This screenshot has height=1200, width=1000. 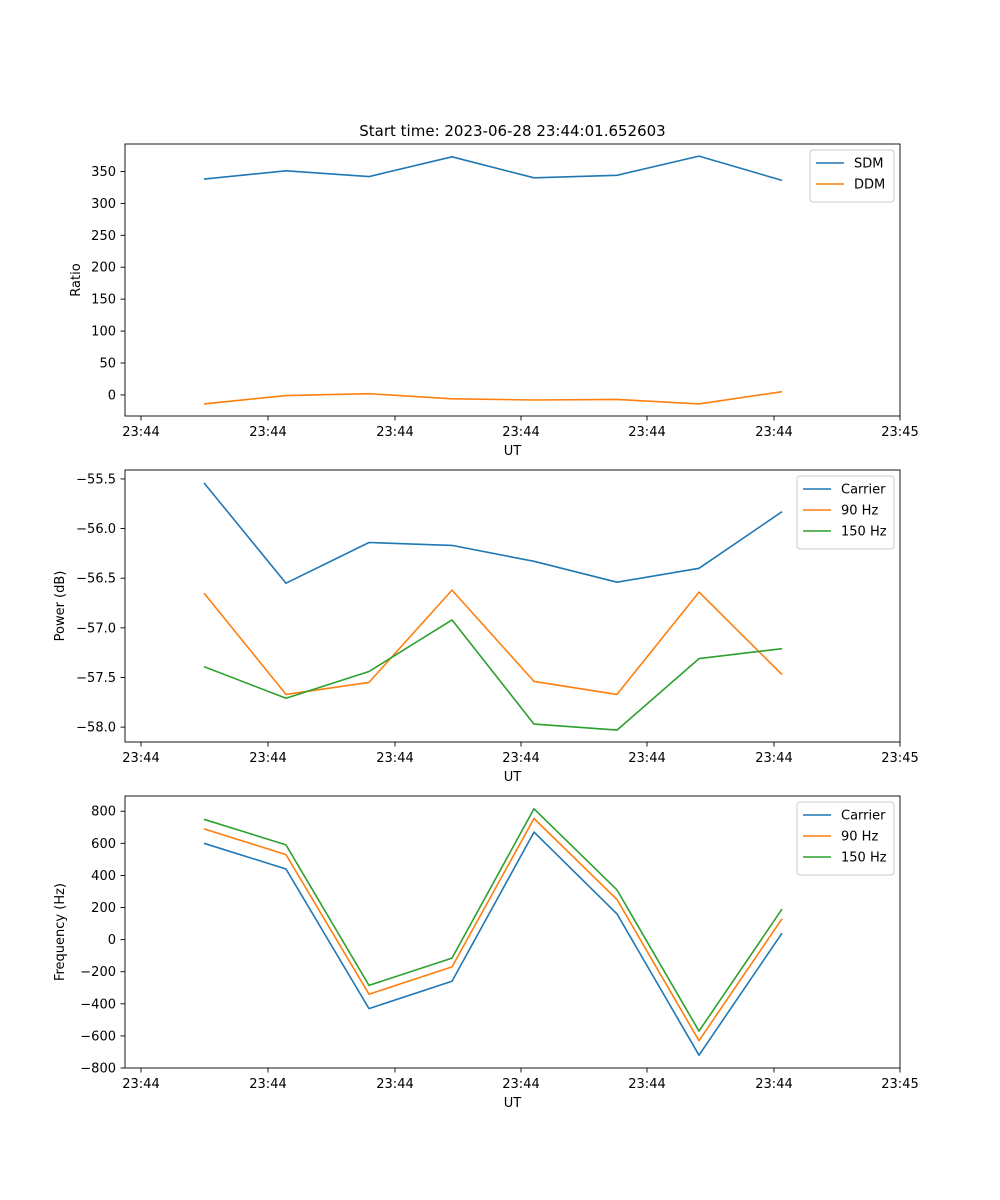 What do you see at coordinates (103, 300) in the screenshot?
I see `y-tick-label: 150` at bounding box center [103, 300].